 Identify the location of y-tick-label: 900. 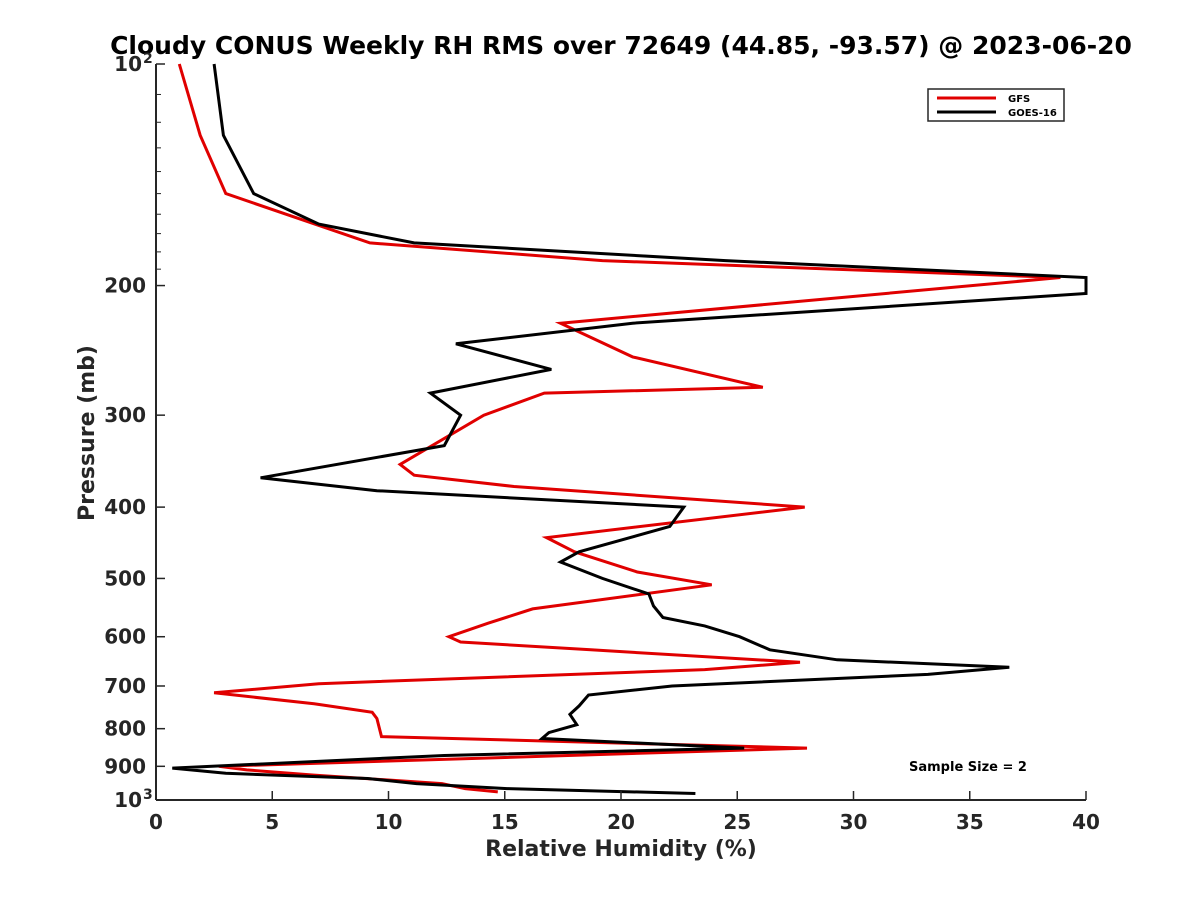
(125, 766).